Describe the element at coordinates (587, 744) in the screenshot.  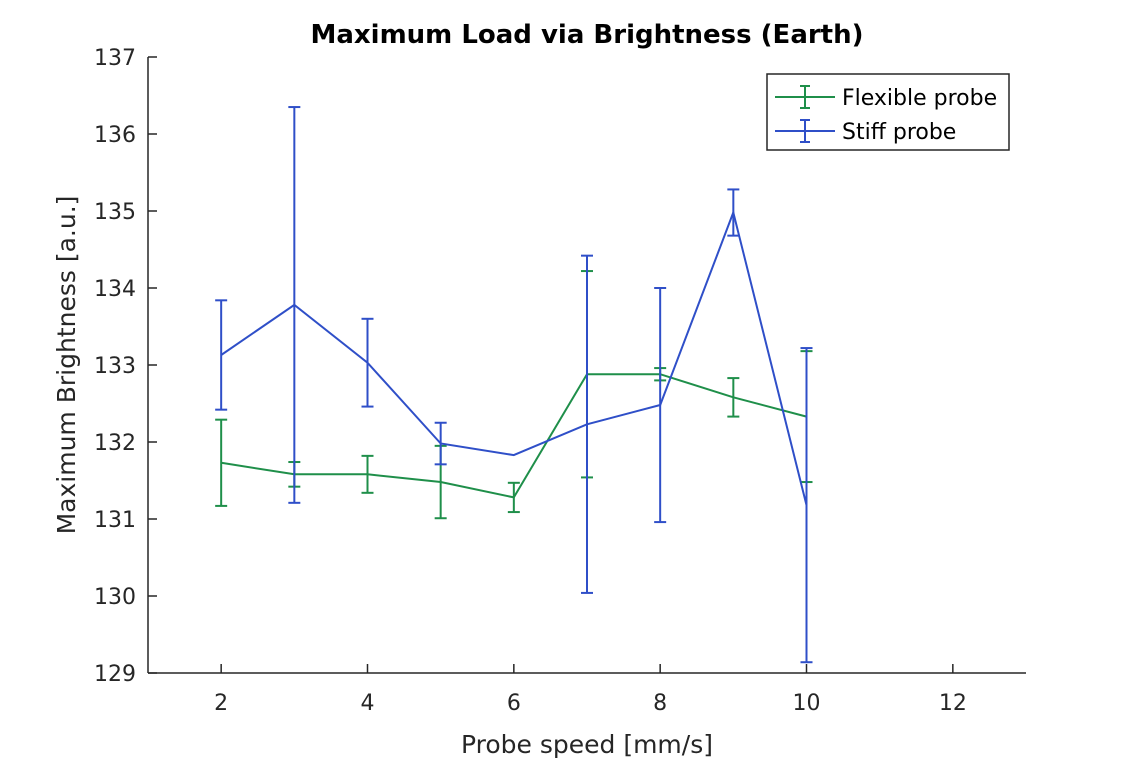
I see `x-axis-title: Probe speed [mm/s]` at that location.